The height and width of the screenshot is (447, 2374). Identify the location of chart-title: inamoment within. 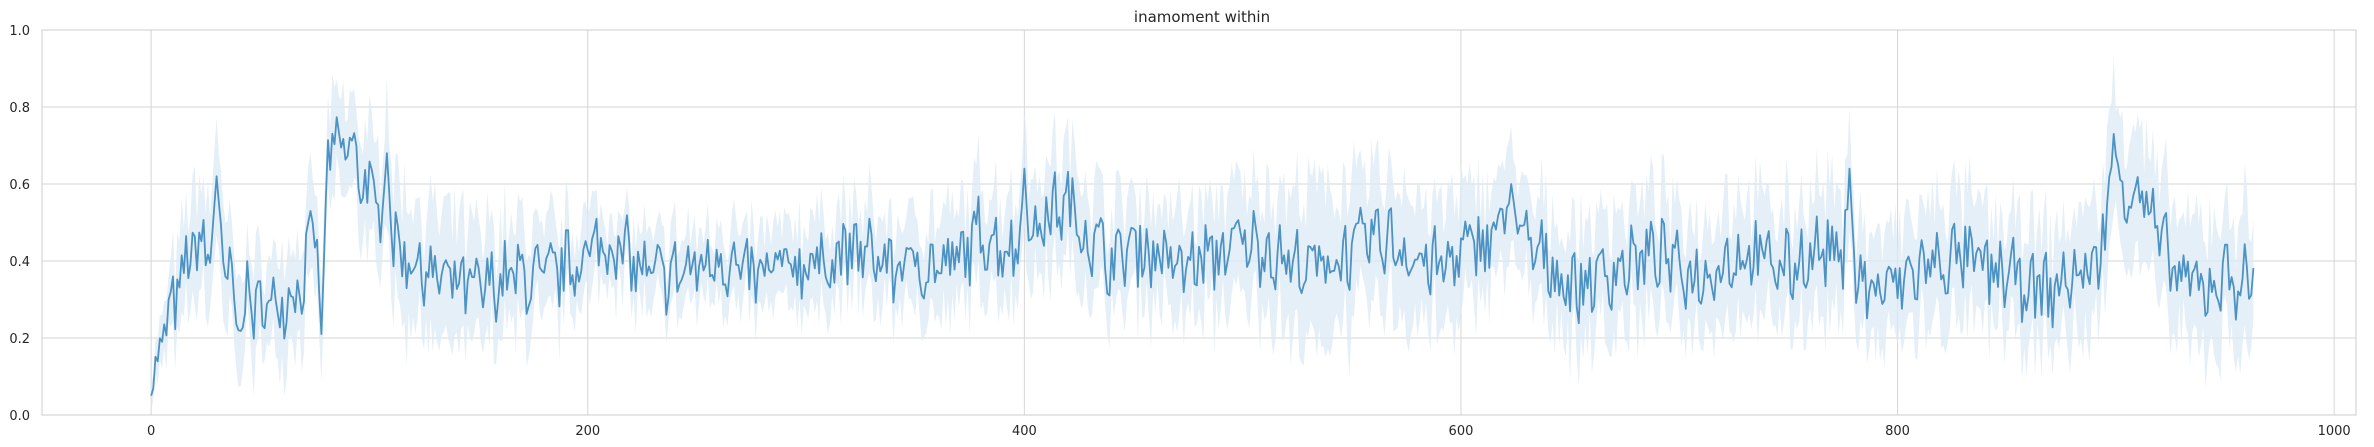
(1202, 17).